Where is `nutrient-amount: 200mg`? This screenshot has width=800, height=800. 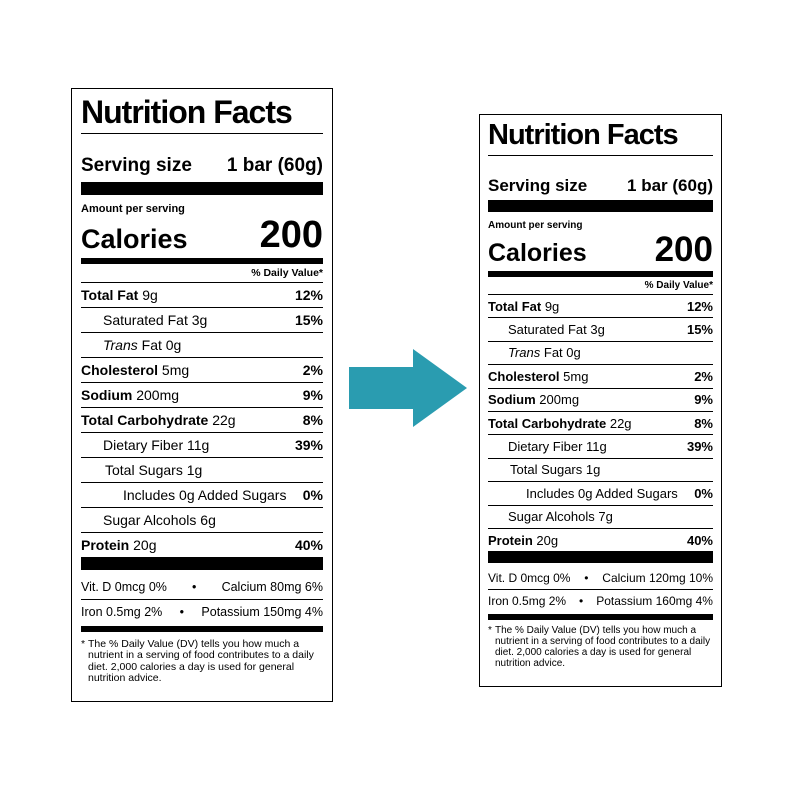
nutrient-amount: 200mg is located at coordinates (158, 395).